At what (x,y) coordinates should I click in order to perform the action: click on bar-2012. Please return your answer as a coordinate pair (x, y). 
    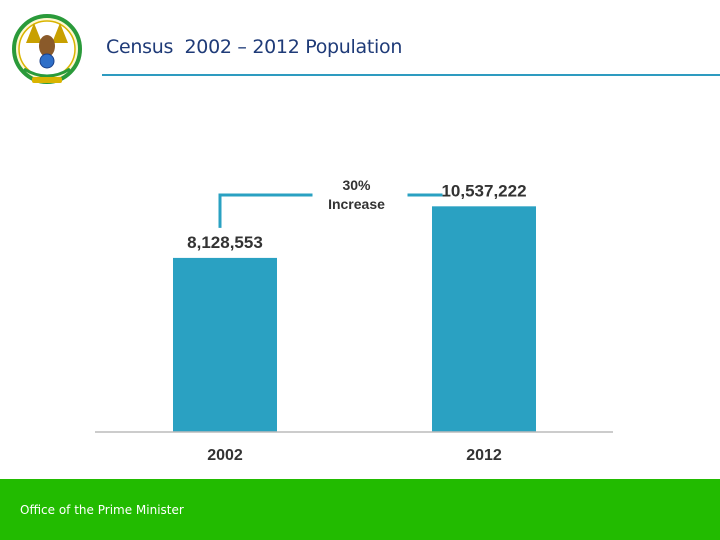
    Looking at the image, I should click on (484, 319).